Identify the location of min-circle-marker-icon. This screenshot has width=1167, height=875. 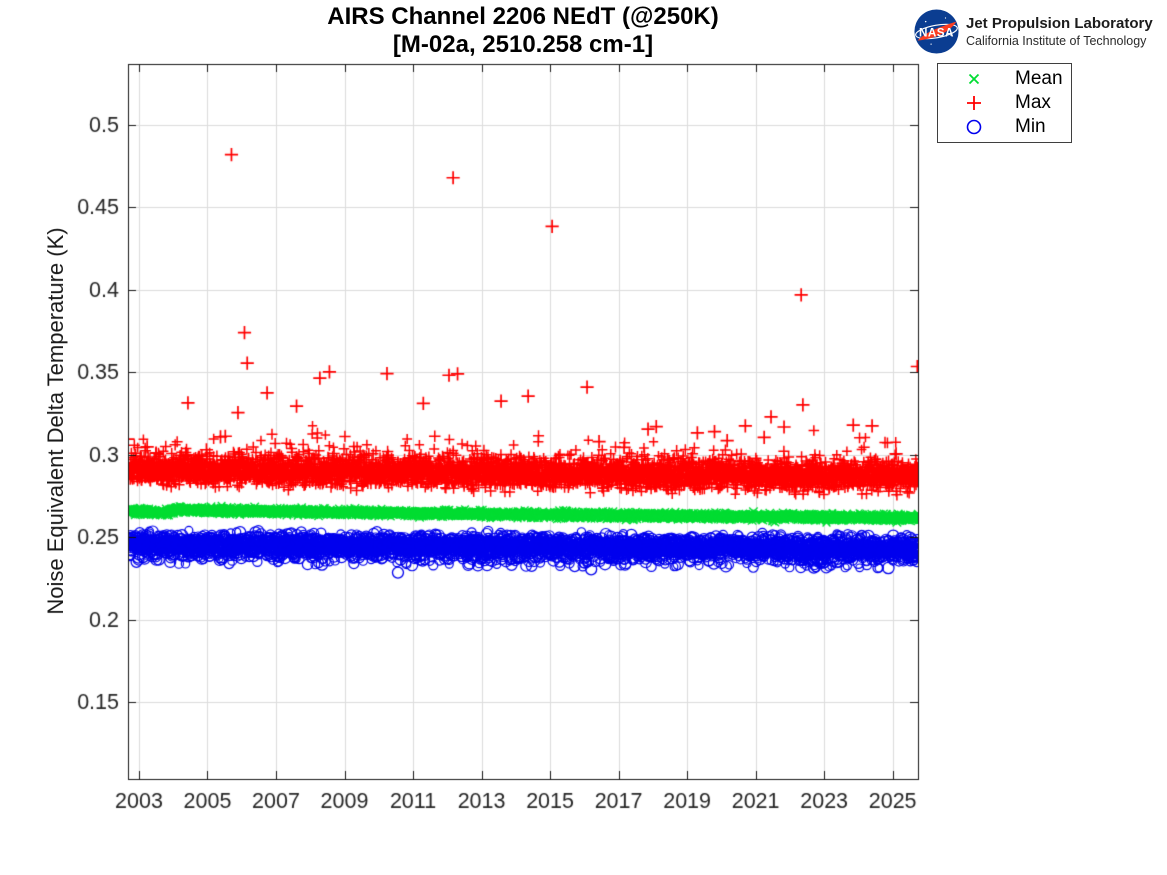
(974, 127).